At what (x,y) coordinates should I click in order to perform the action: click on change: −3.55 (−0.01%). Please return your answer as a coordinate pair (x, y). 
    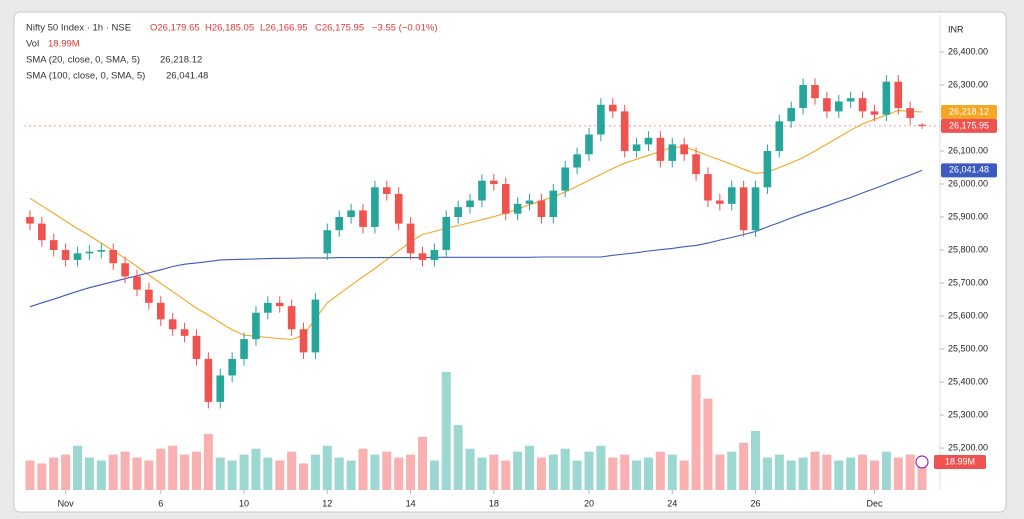
    Looking at the image, I should click on (405, 28).